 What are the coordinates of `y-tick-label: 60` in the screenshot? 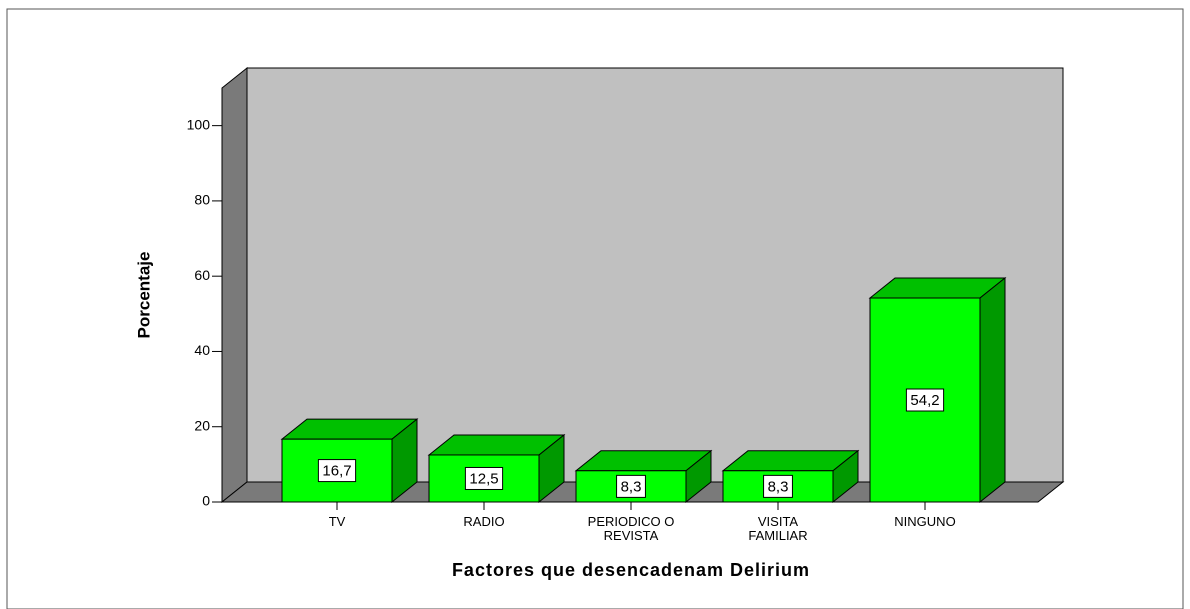 It's located at (202, 275).